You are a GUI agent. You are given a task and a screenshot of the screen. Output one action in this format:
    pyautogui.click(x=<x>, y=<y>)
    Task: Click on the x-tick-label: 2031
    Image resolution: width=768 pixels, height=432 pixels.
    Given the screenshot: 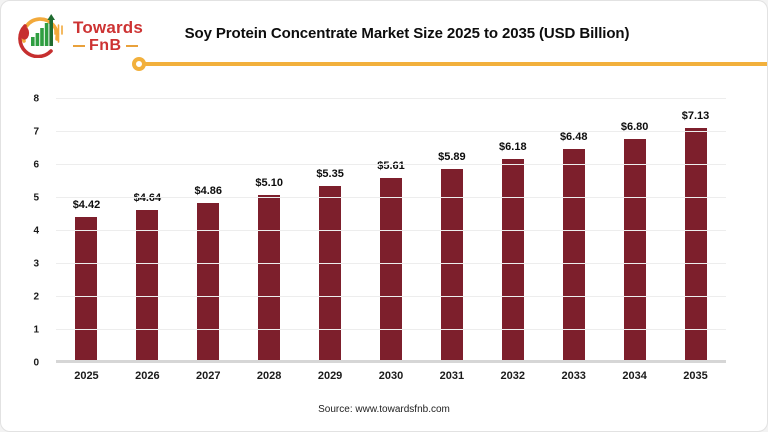 What is the action you would take?
    pyautogui.click(x=452, y=376)
    